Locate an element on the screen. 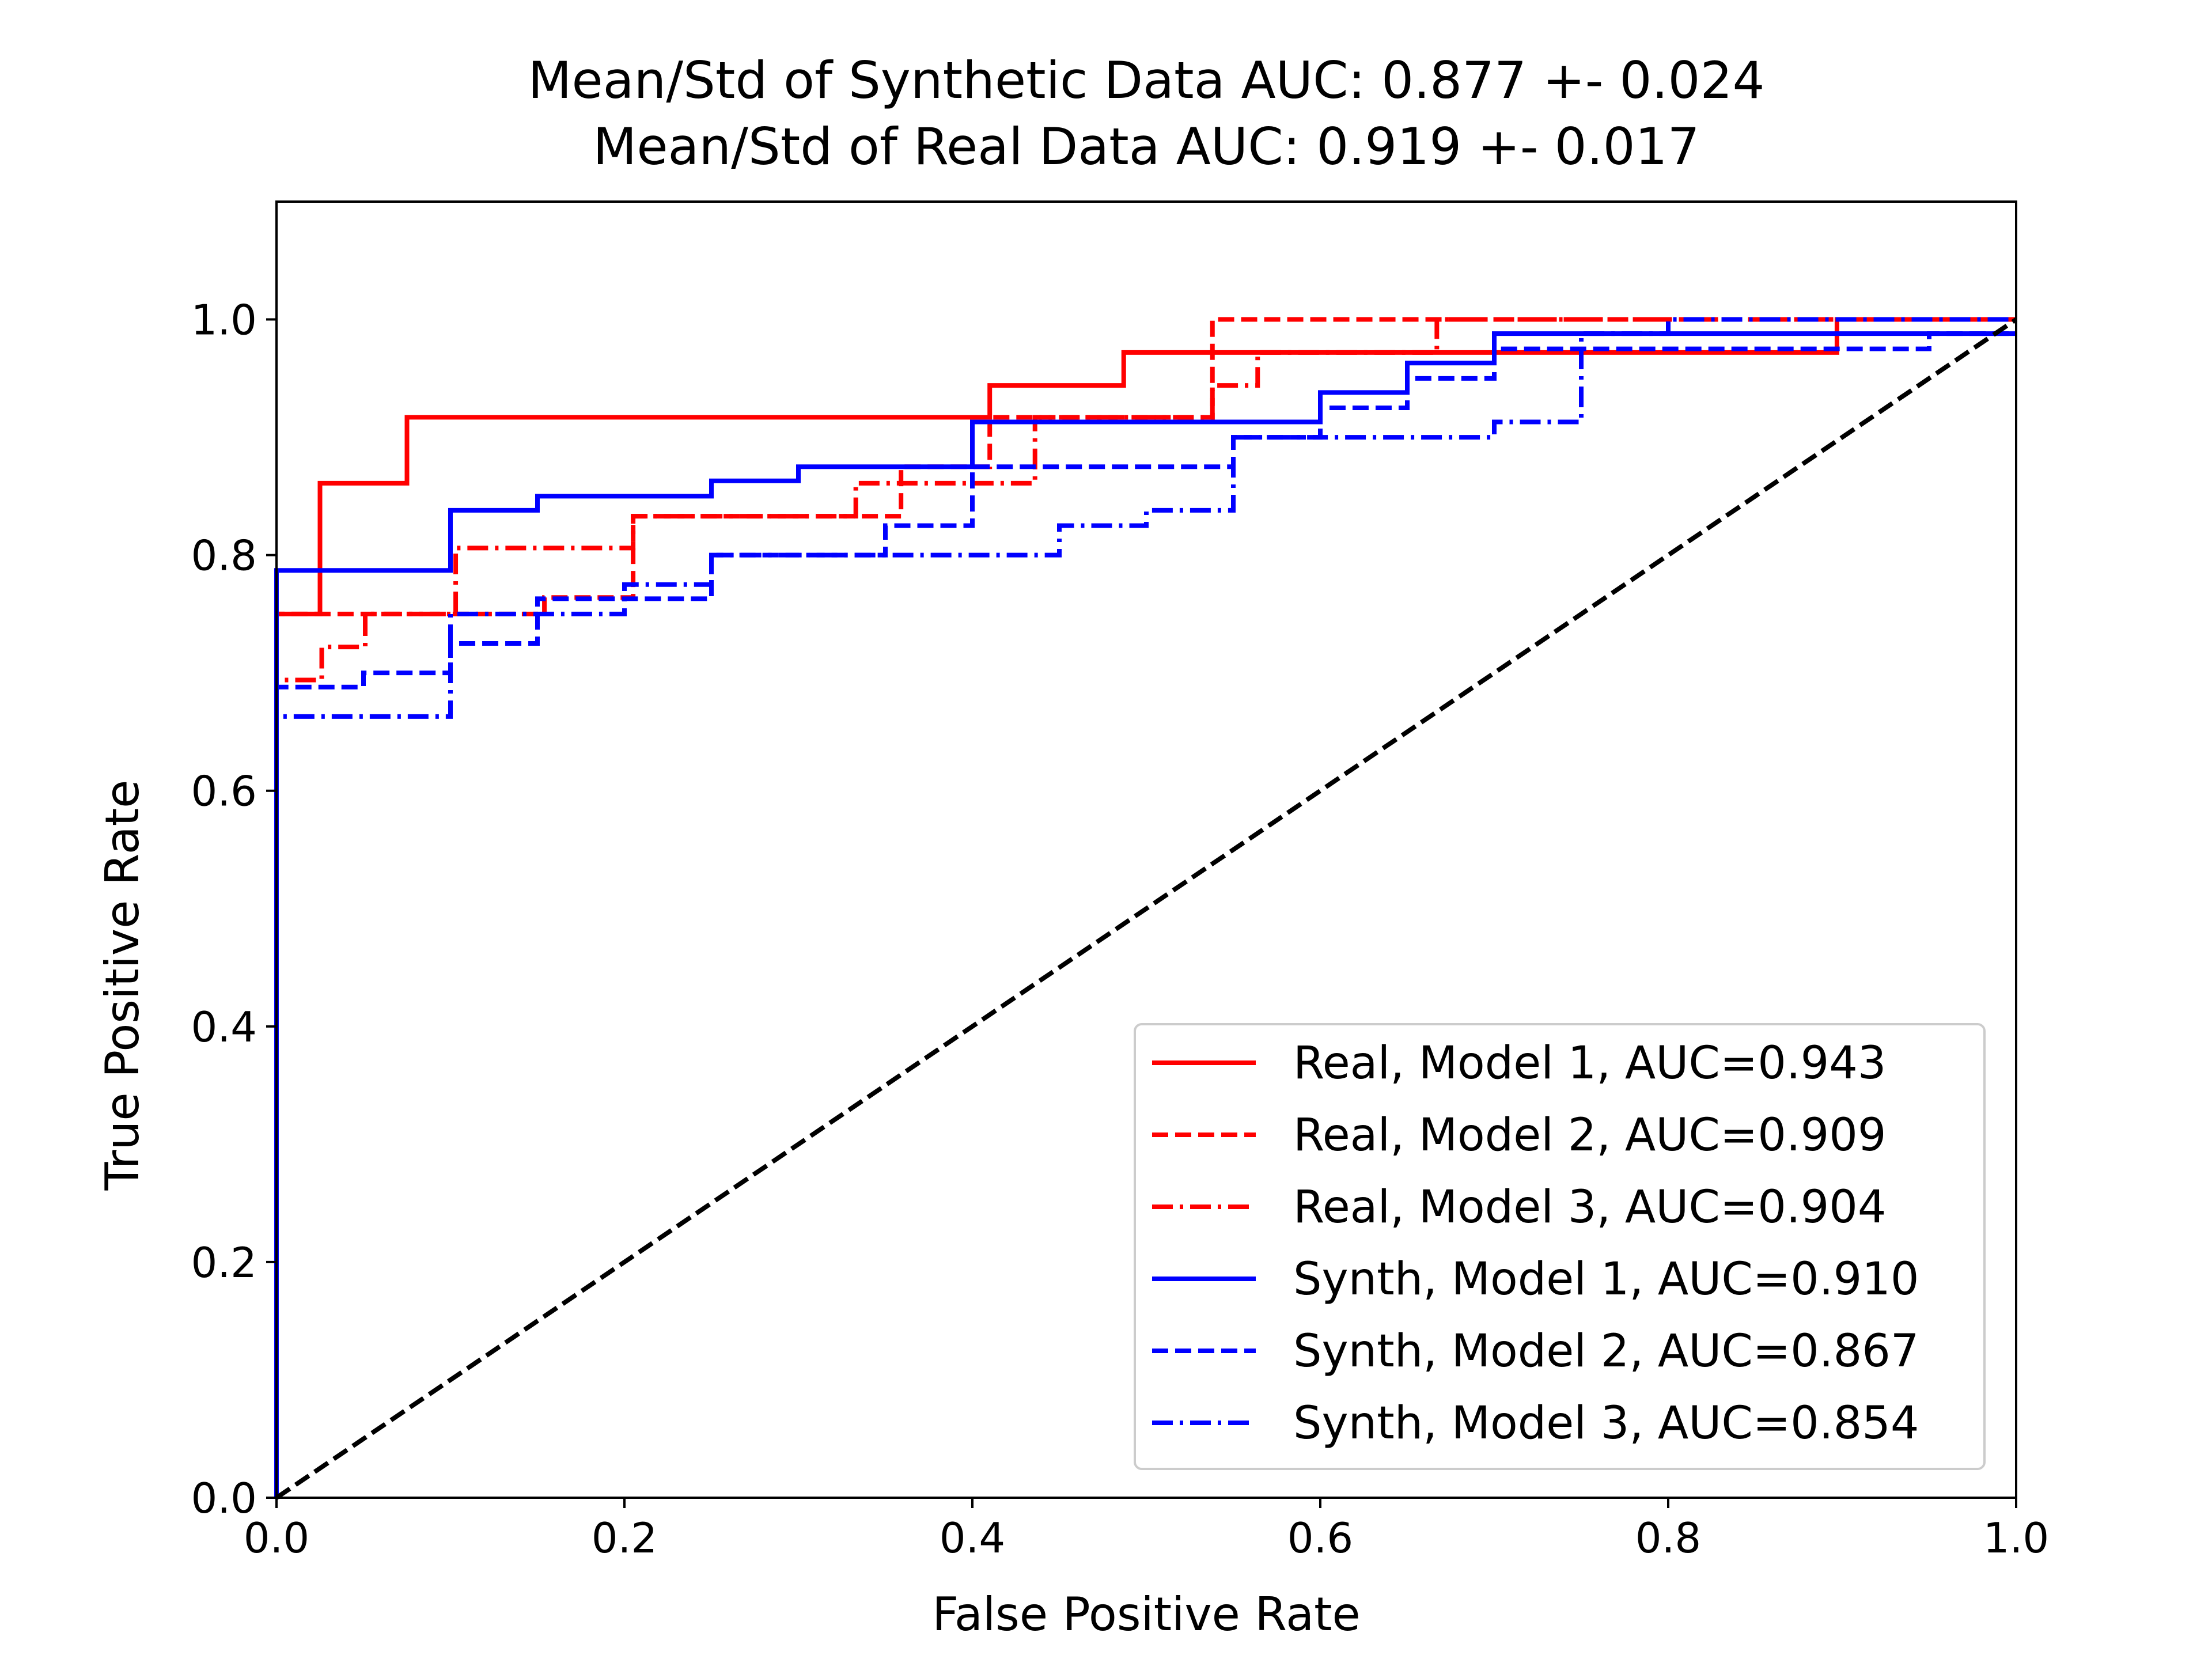 Image resolution: width=2212 pixels, height=1659 pixels. y-tick-label: 0.6 is located at coordinates (224, 791).